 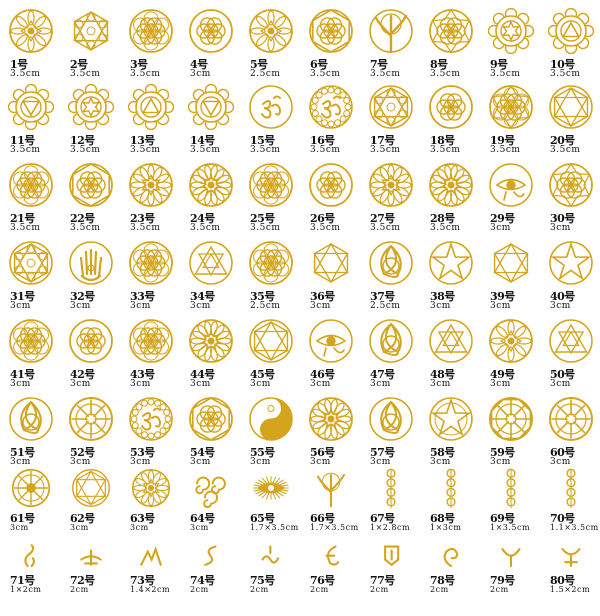 What do you see at coordinates (270, 122) in the screenshot?
I see `symbol-item-15: 15号 3.5cm` at bounding box center [270, 122].